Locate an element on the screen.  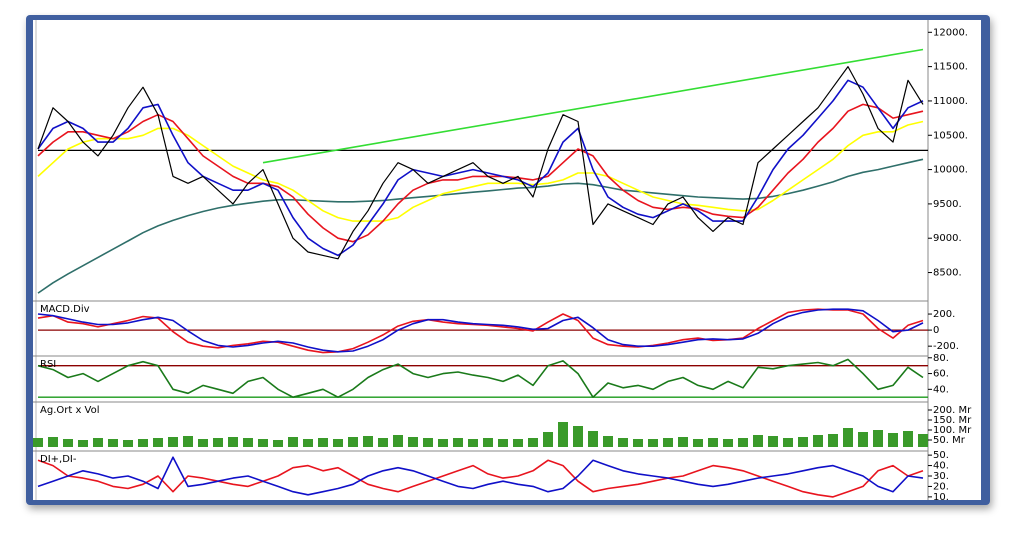
panel-title: MACD.Div is located at coordinates (65, 309).